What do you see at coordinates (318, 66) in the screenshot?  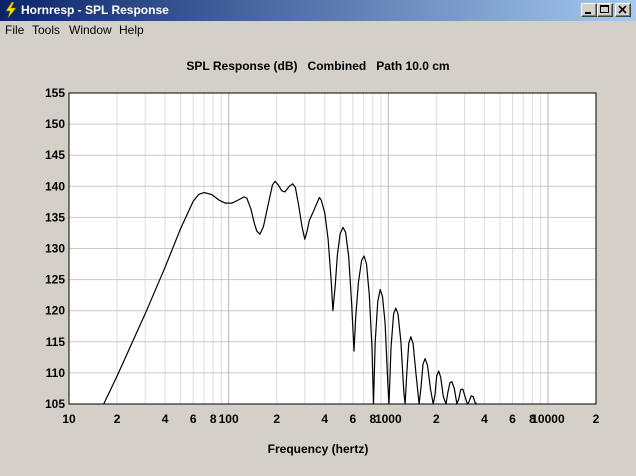 I see `chart-title: SPL Response (dB) Combined Path 10.0 cm` at bounding box center [318, 66].